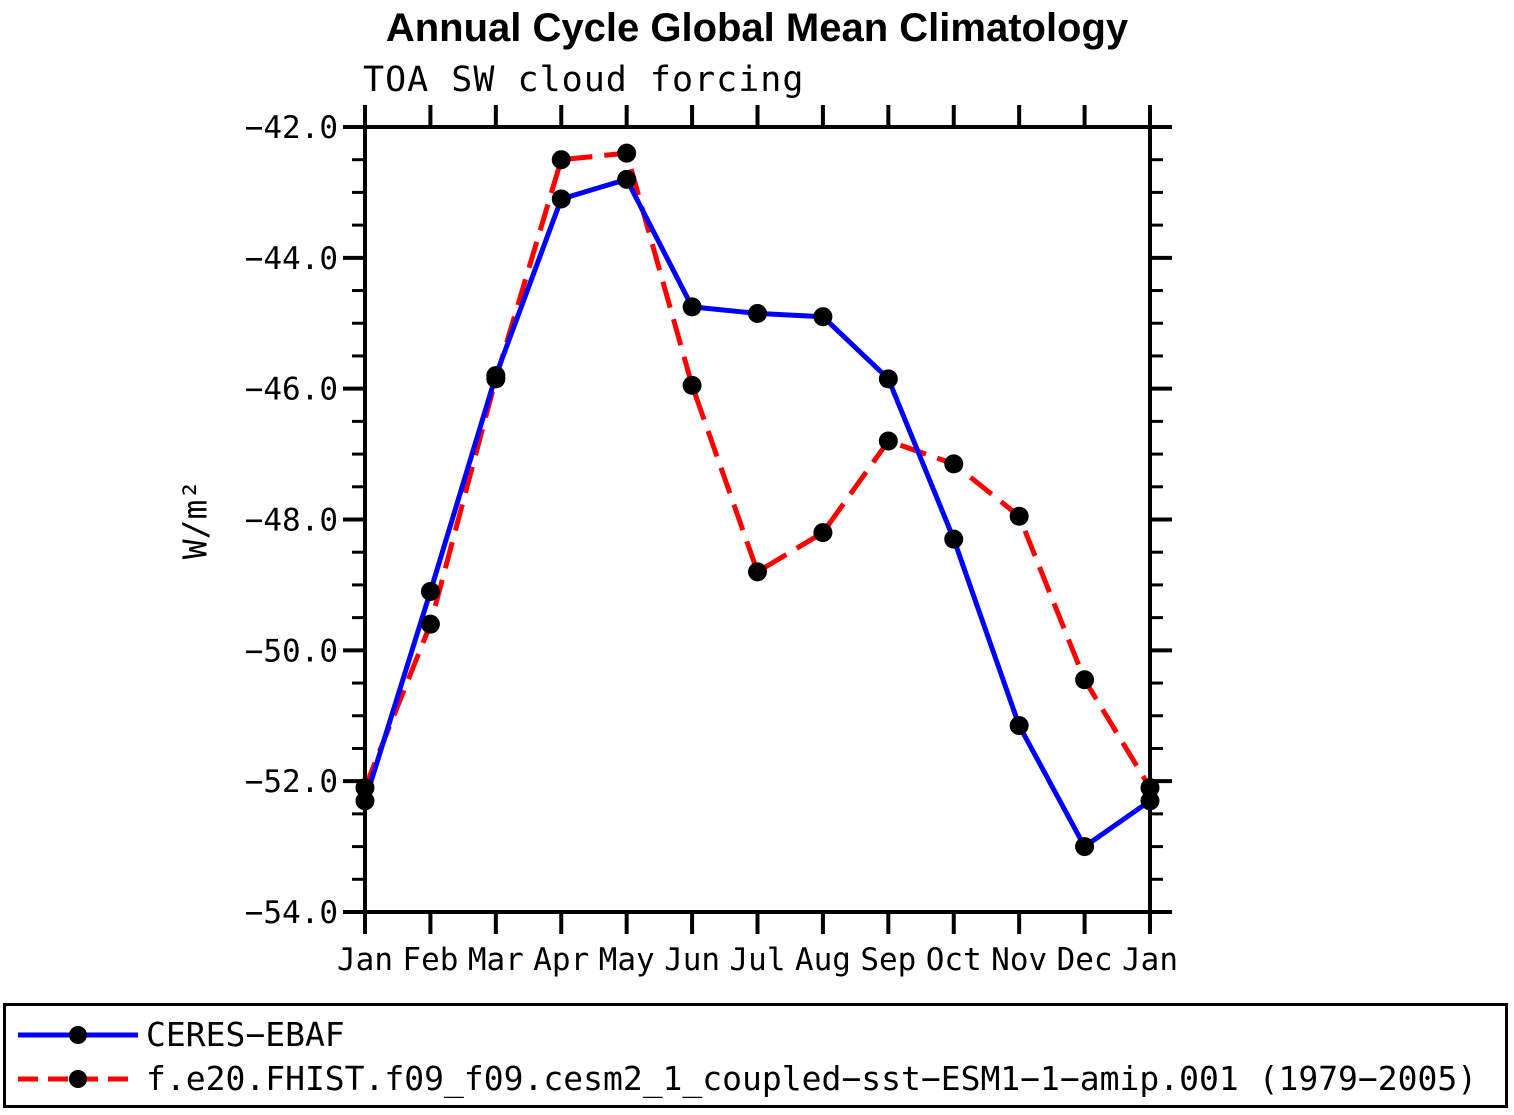  I want to click on y-tick-label: −46.0, so click(291, 390).